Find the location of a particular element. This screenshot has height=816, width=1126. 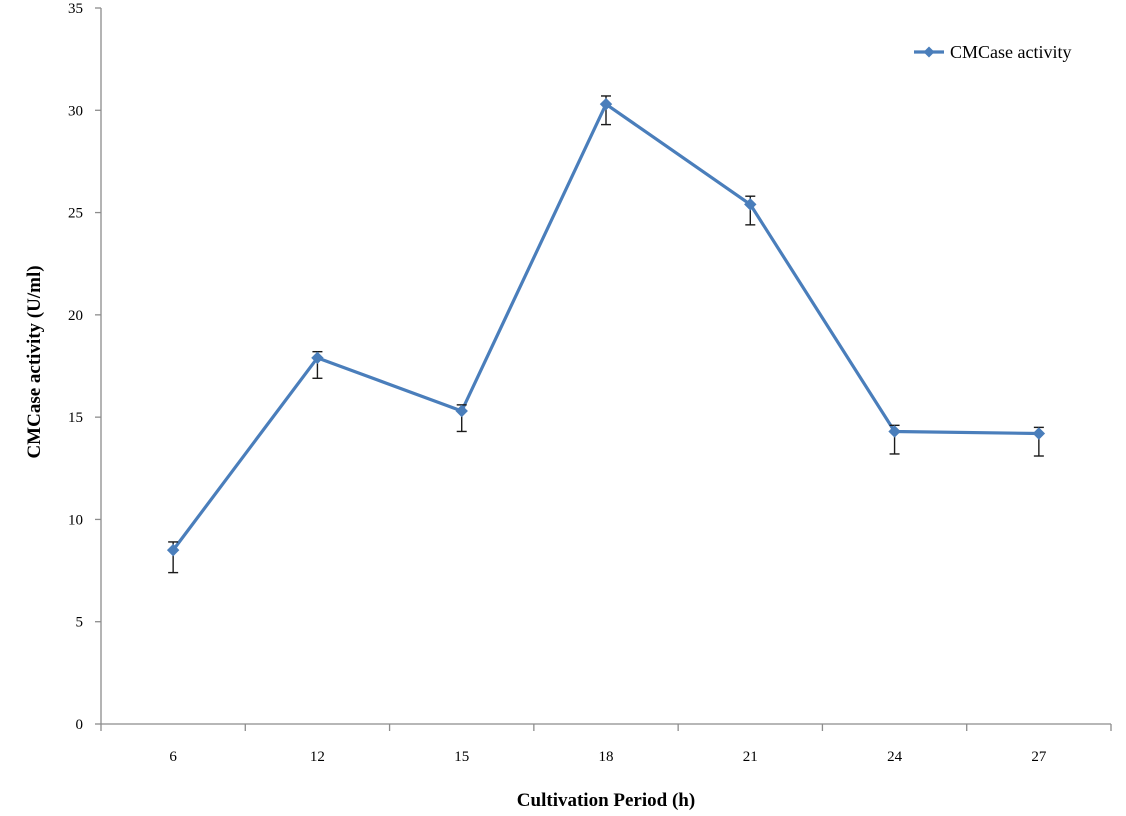

y-tick-label: 20 is located at coordinates (75, 316).